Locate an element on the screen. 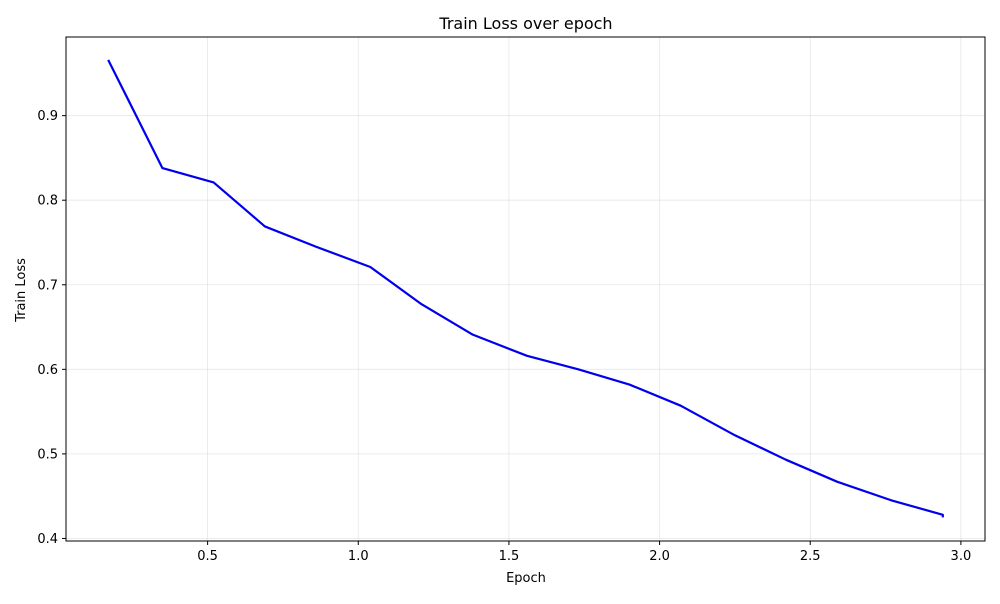 This screenshot has height=604, width=1000. y-axis-label: Train Loss is located at coordinates (21, 290).